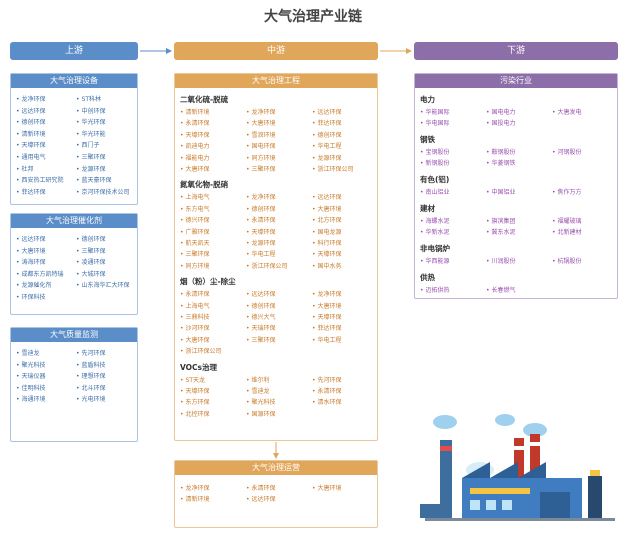  Describe the element at coordinates (197, 414) in the screenshot. I see `item-text: 北控环保` at that location.